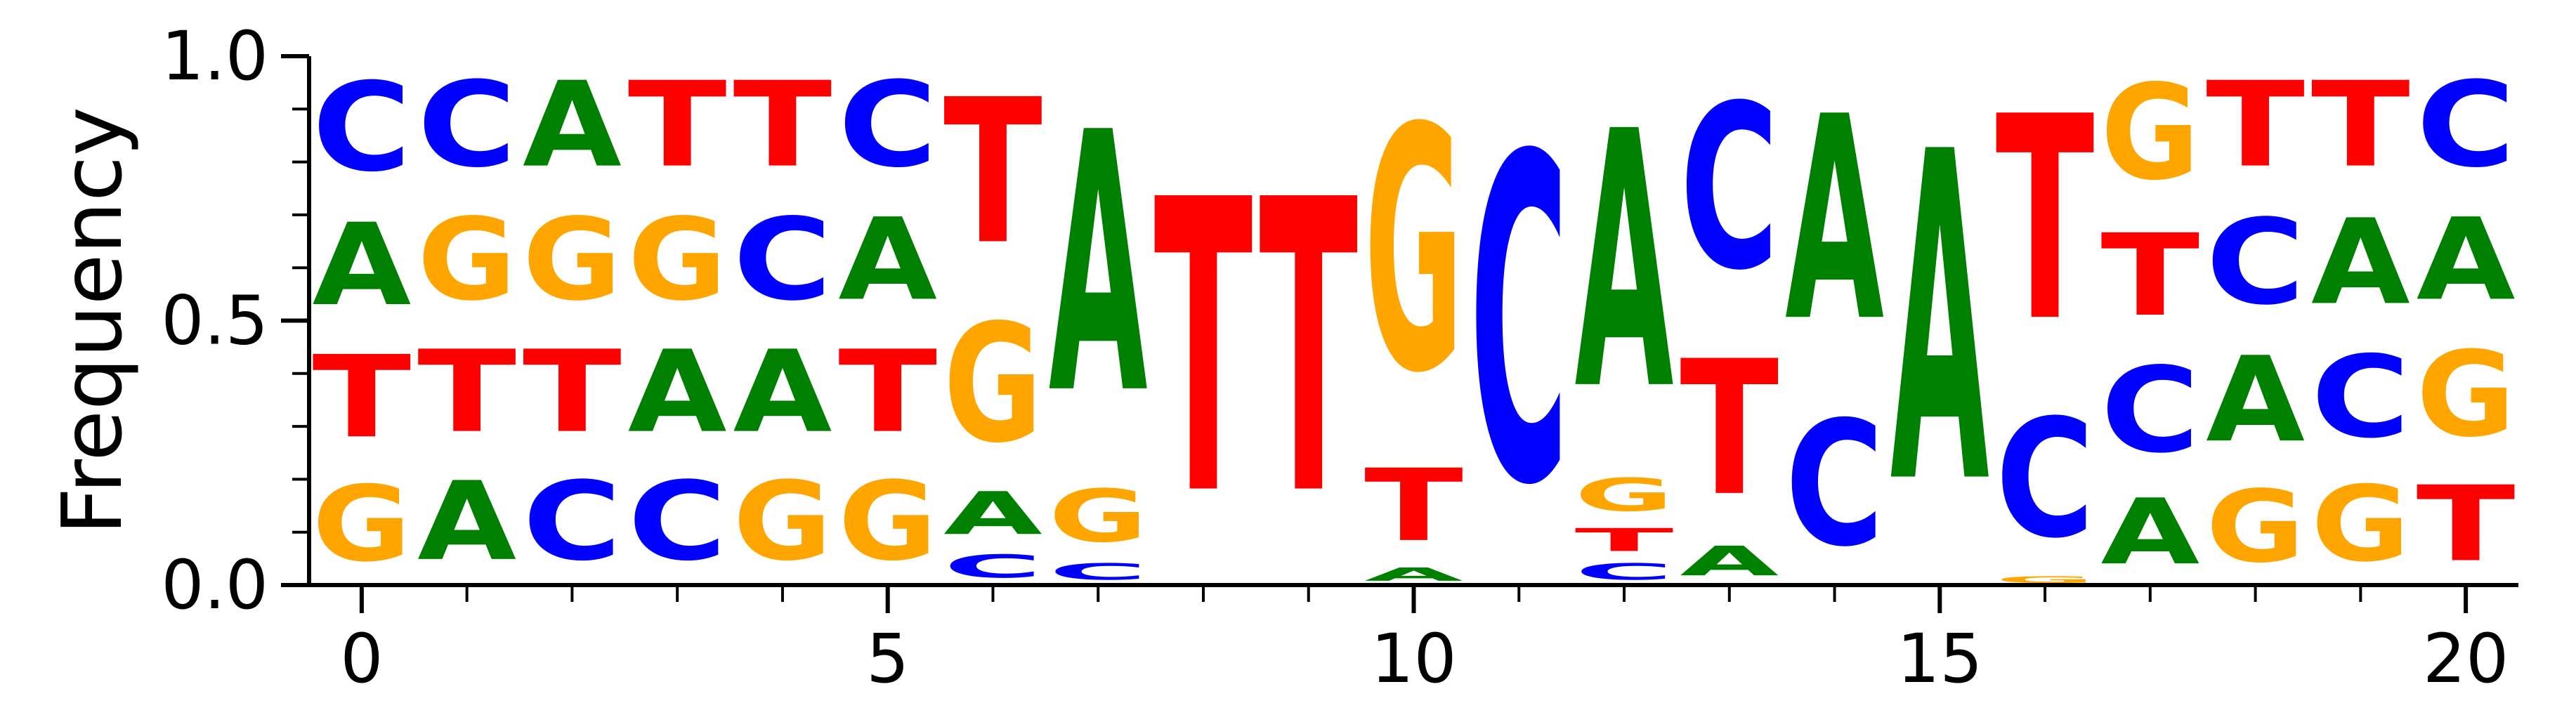 The image size is (2576, 722). What do you see at coordinates (2149, 275) in the screenshot?
I see `logo-letter-T-pos-17: T` at bounding box center [2149, 275].